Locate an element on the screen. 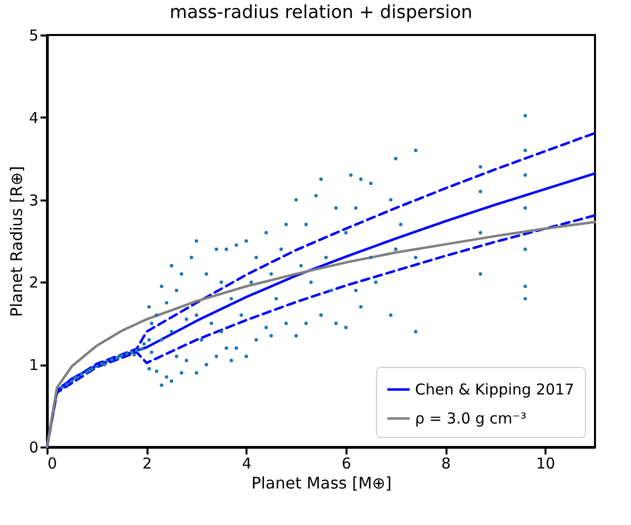 This screenshot has height=525, width=631. x-axis-title: Planet Mass [M⊕] is located at coordinates (321, 483).